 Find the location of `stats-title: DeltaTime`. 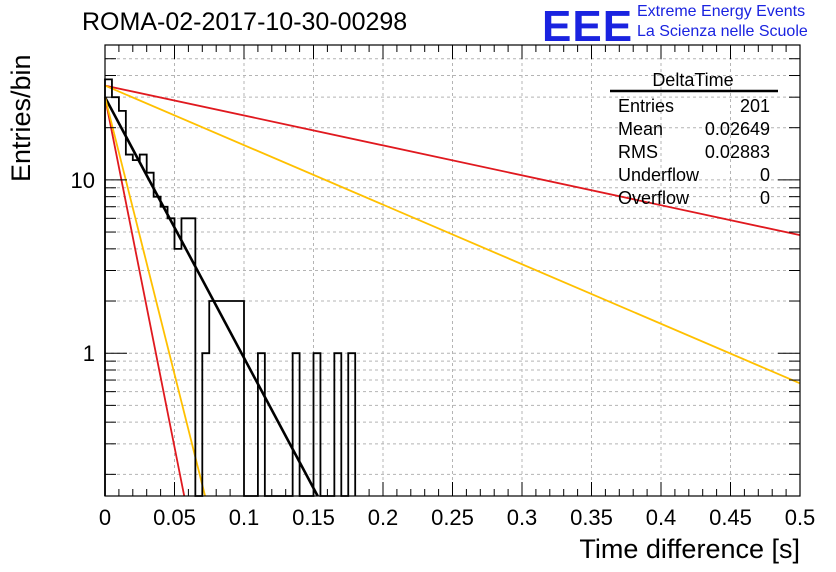

stats-title: DeltaTime is located at coordinates (692, 80).